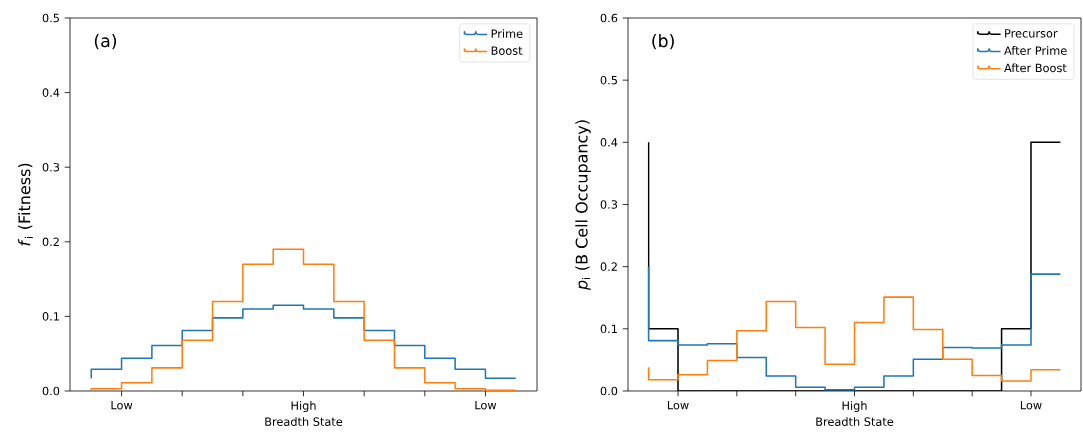 This screenshot has height=438, width=1083. What do you see at coordinates (583, 205) in the screenshot?
I see `y-axis-title: p$_{i}$ (B Cell Occupancy)` at bounding box center [583, 205].